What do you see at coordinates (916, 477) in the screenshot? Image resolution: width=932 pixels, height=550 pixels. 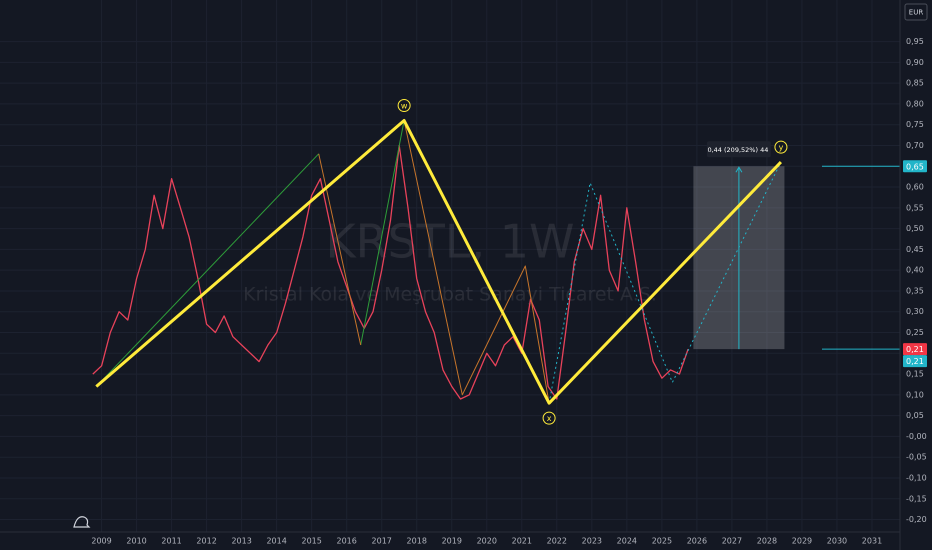 I see `y-tick-label: -0,10` at bounding box center [916, 477].